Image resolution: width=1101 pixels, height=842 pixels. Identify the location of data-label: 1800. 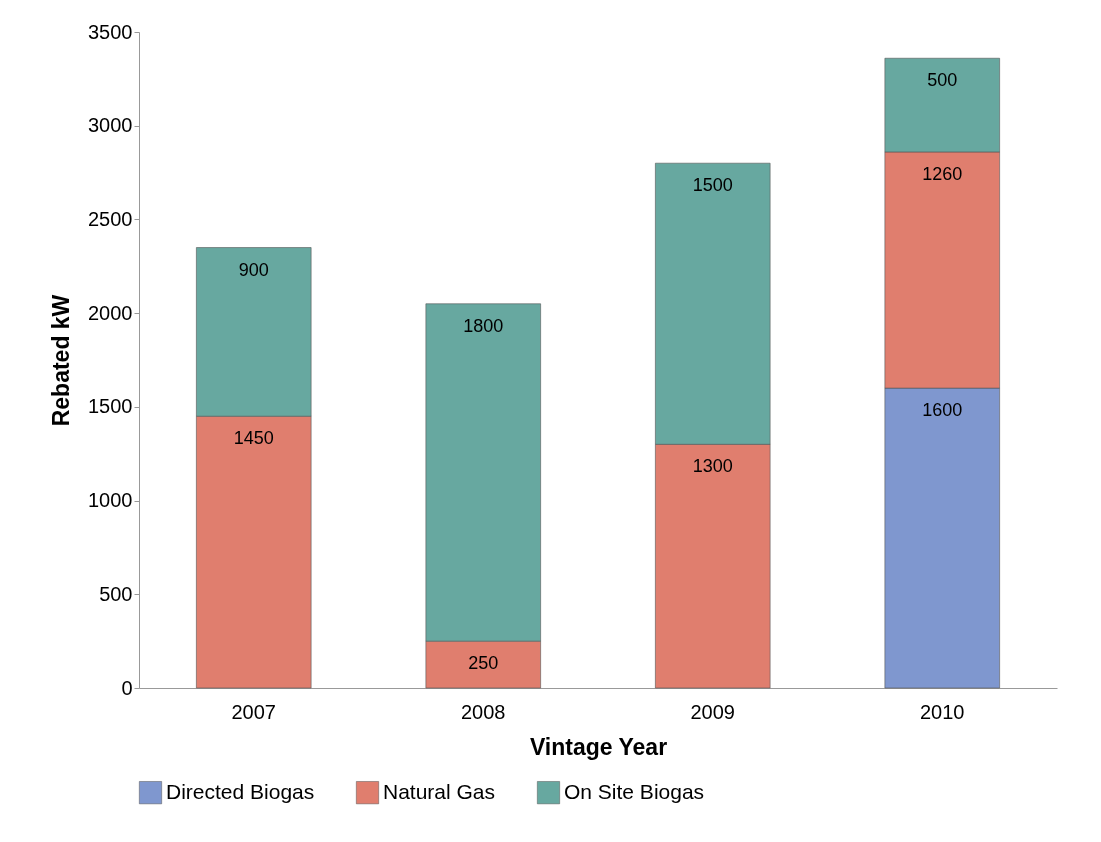
(483, 325).